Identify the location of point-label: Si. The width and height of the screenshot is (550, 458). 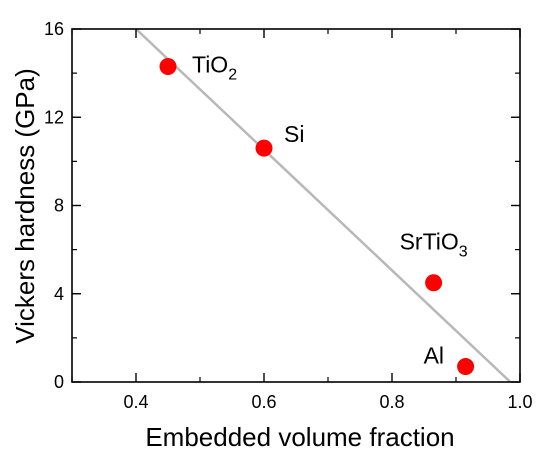
(294, 134).